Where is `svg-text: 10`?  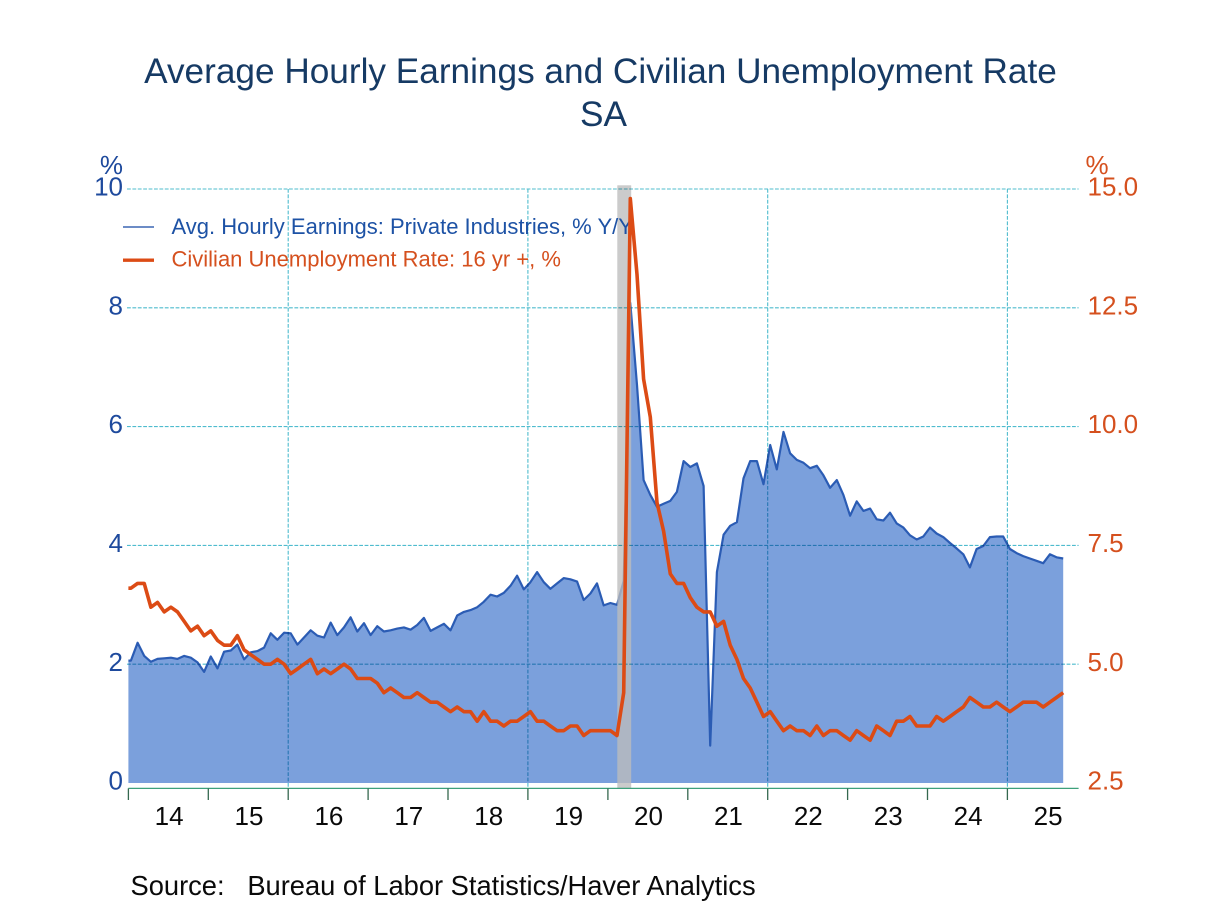
svg-text: 10 is located at coordinates (108, 187).